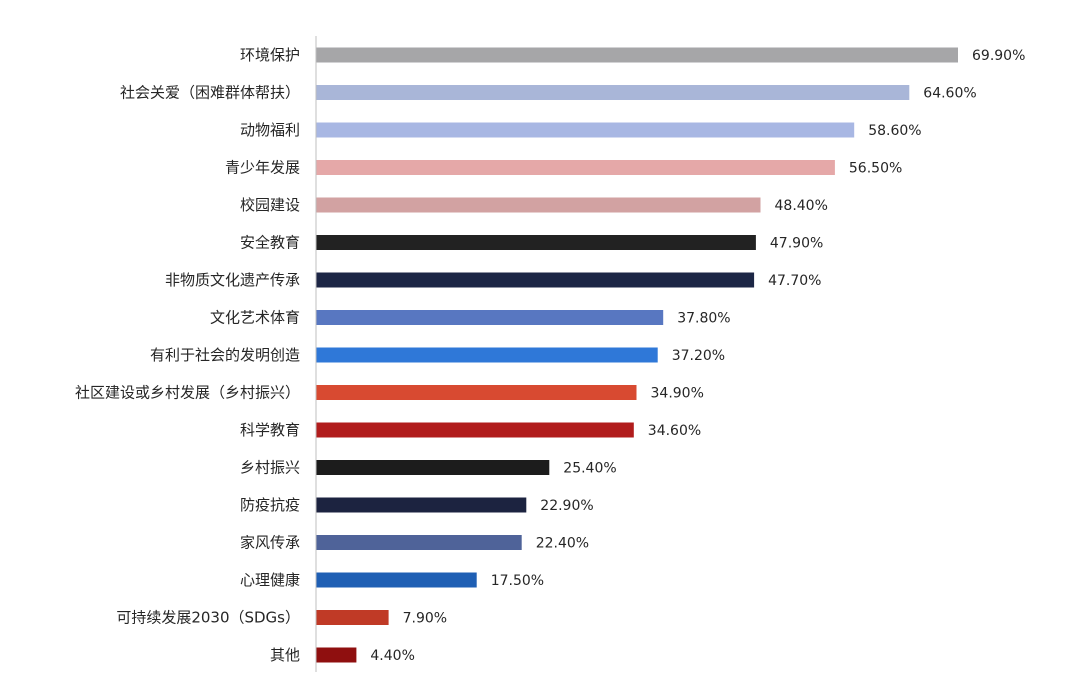 The image size is (1080, 688). I want to click on value-label-3: 56.50%, so click(875, 169).